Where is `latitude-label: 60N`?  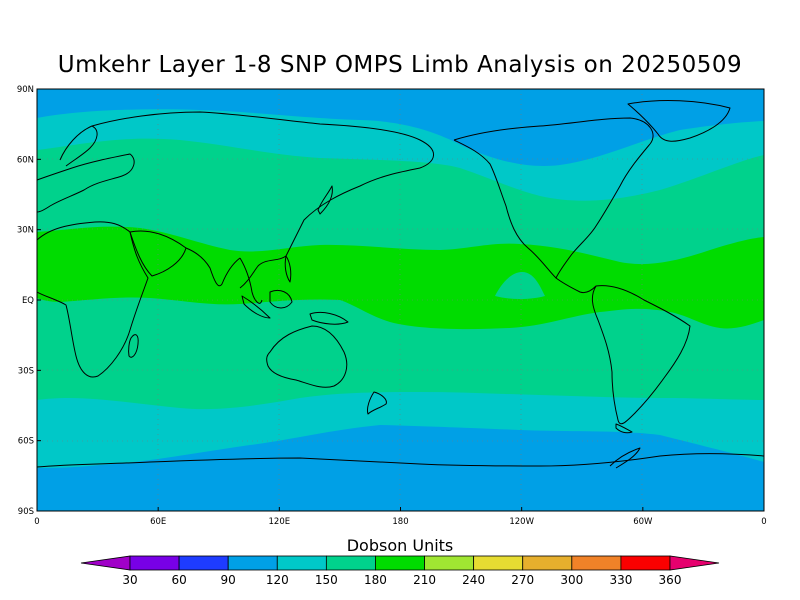
latitude-label: 60N is located at coordinates (25, 160).